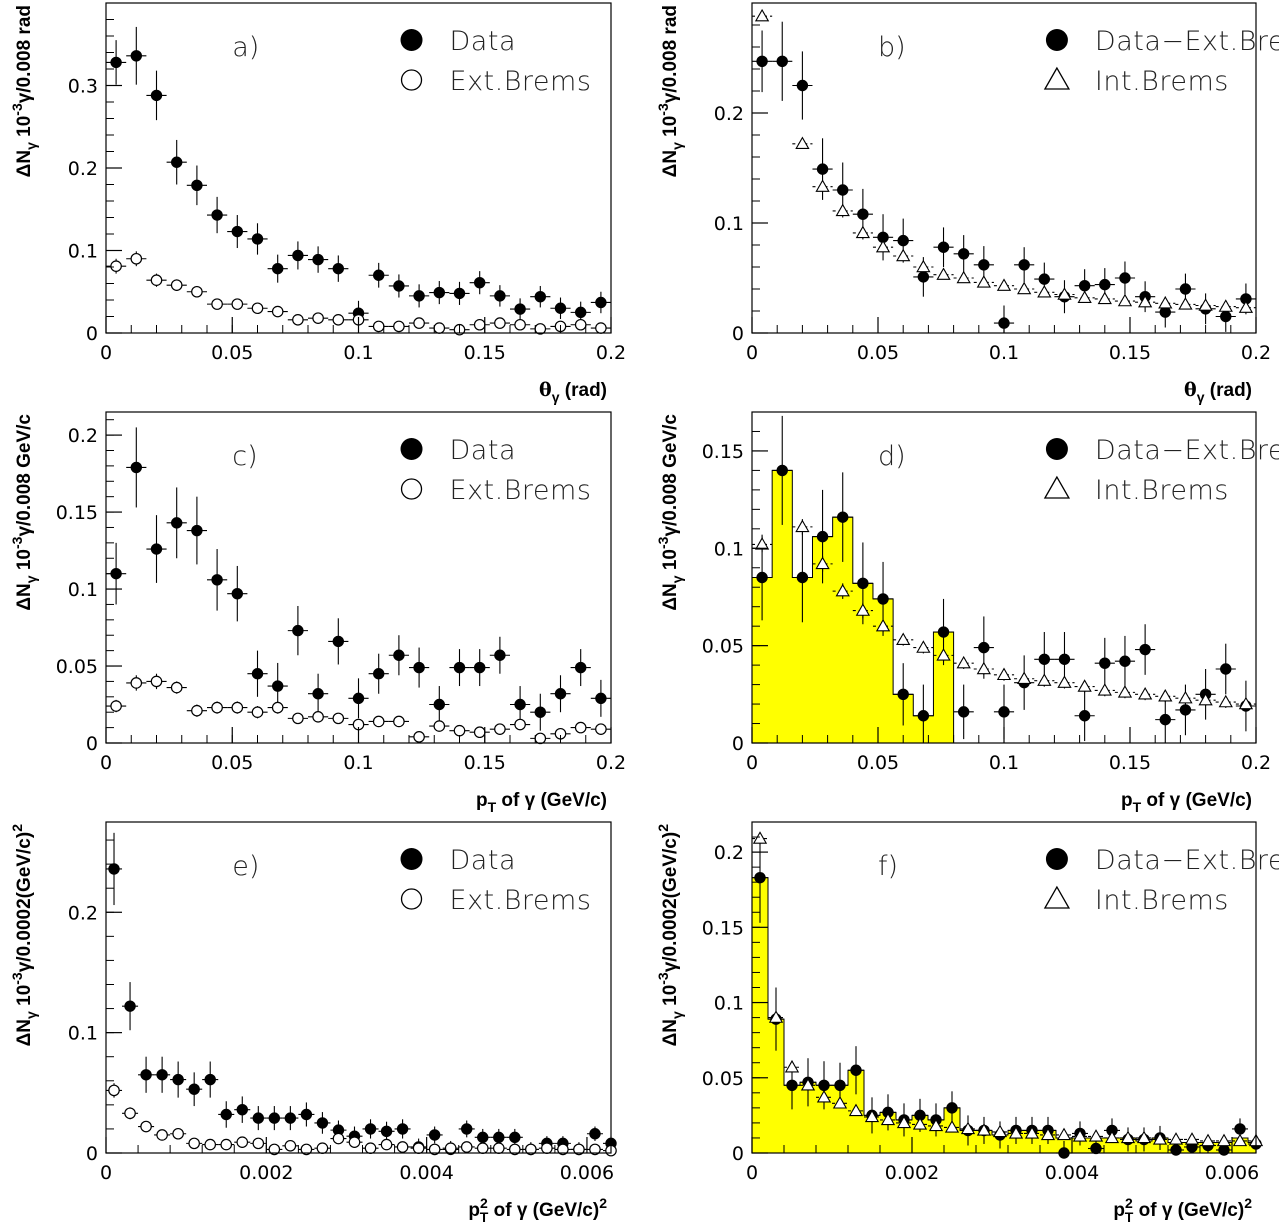 This screenshot has width=1279, height=1224. What do you see at coordinates (541, 802) in the screenshot?
I see `x-axis-title: pT of γ (GeV/c)` at bounding box center [541, 802].